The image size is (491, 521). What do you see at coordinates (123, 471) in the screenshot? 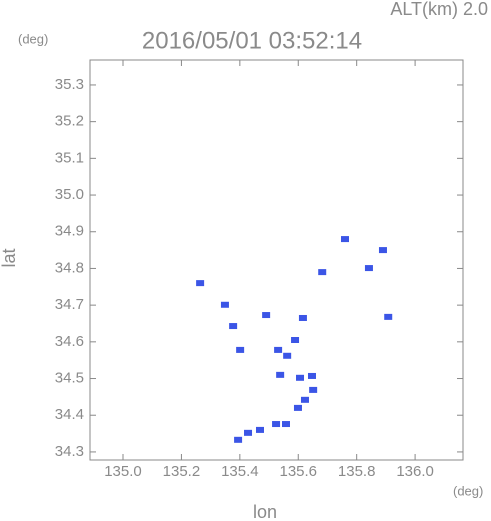
I see `x-tick-label: 135.0` at bounding box center [123, 471].